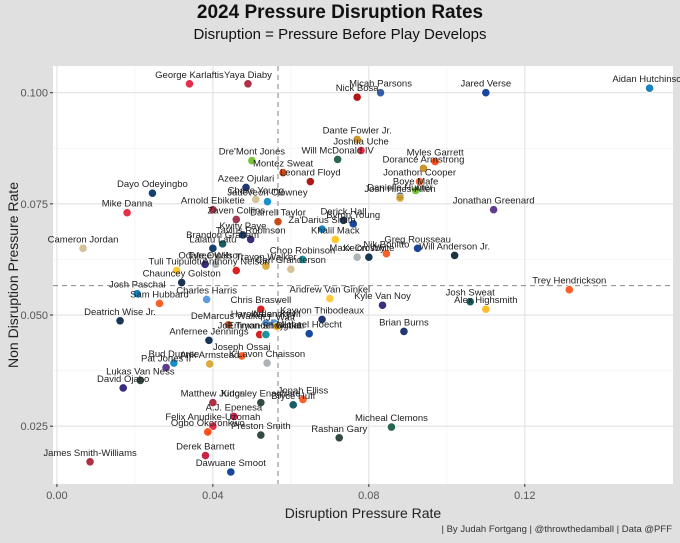 The image size is (680, 543). What do you see at coordinates (339, 429) in the screenshot?
I see `player-label: Rashan Gary` at bounding box center [339, 429].